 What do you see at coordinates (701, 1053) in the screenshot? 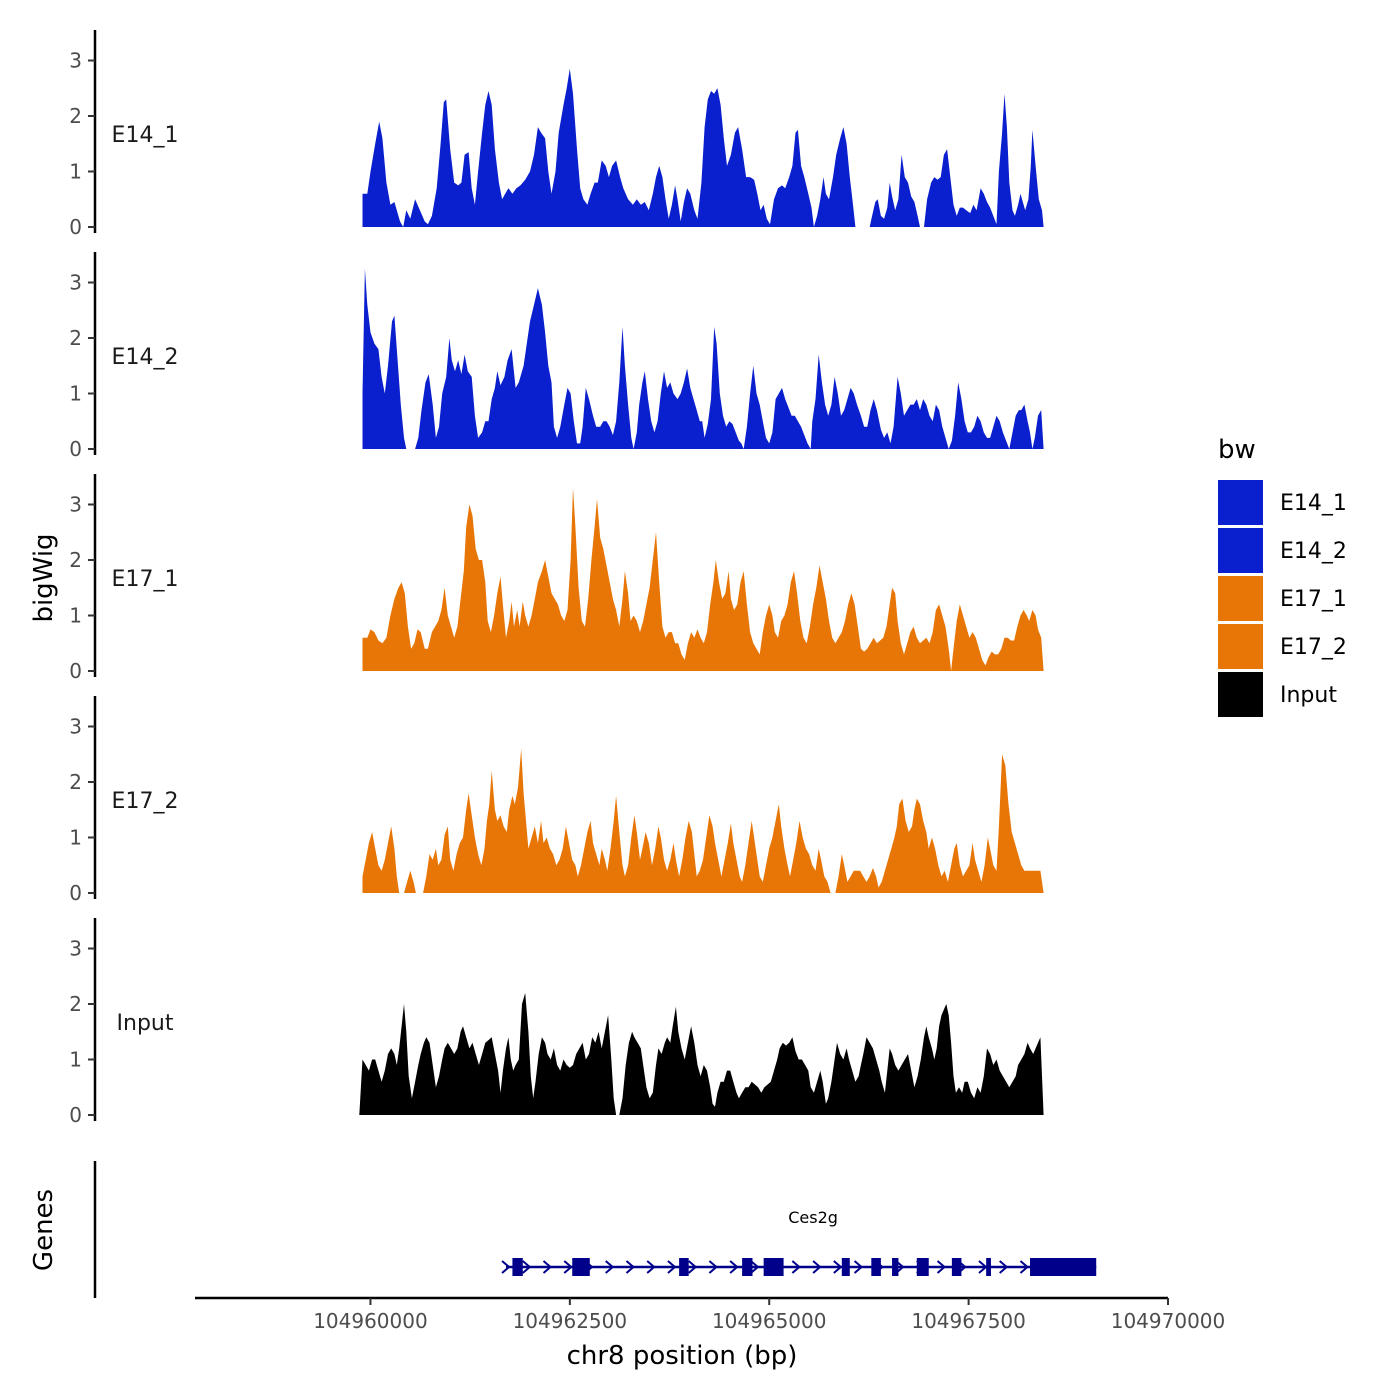
I see `signal-area-input` at bounding box center [701, 1053].